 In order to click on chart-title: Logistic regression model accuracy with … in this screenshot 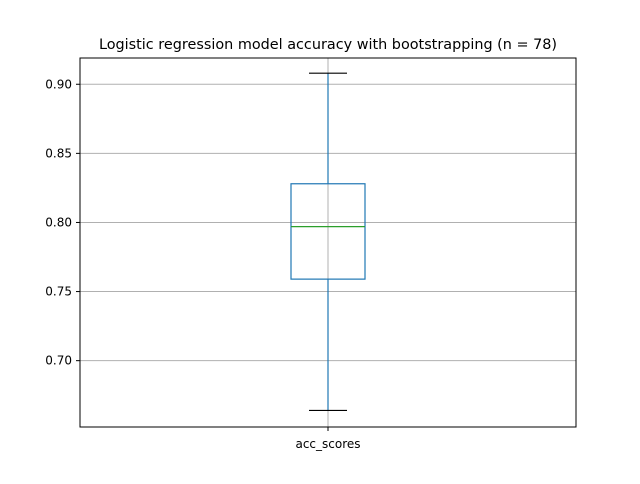, I will do `click(328, 45)`.